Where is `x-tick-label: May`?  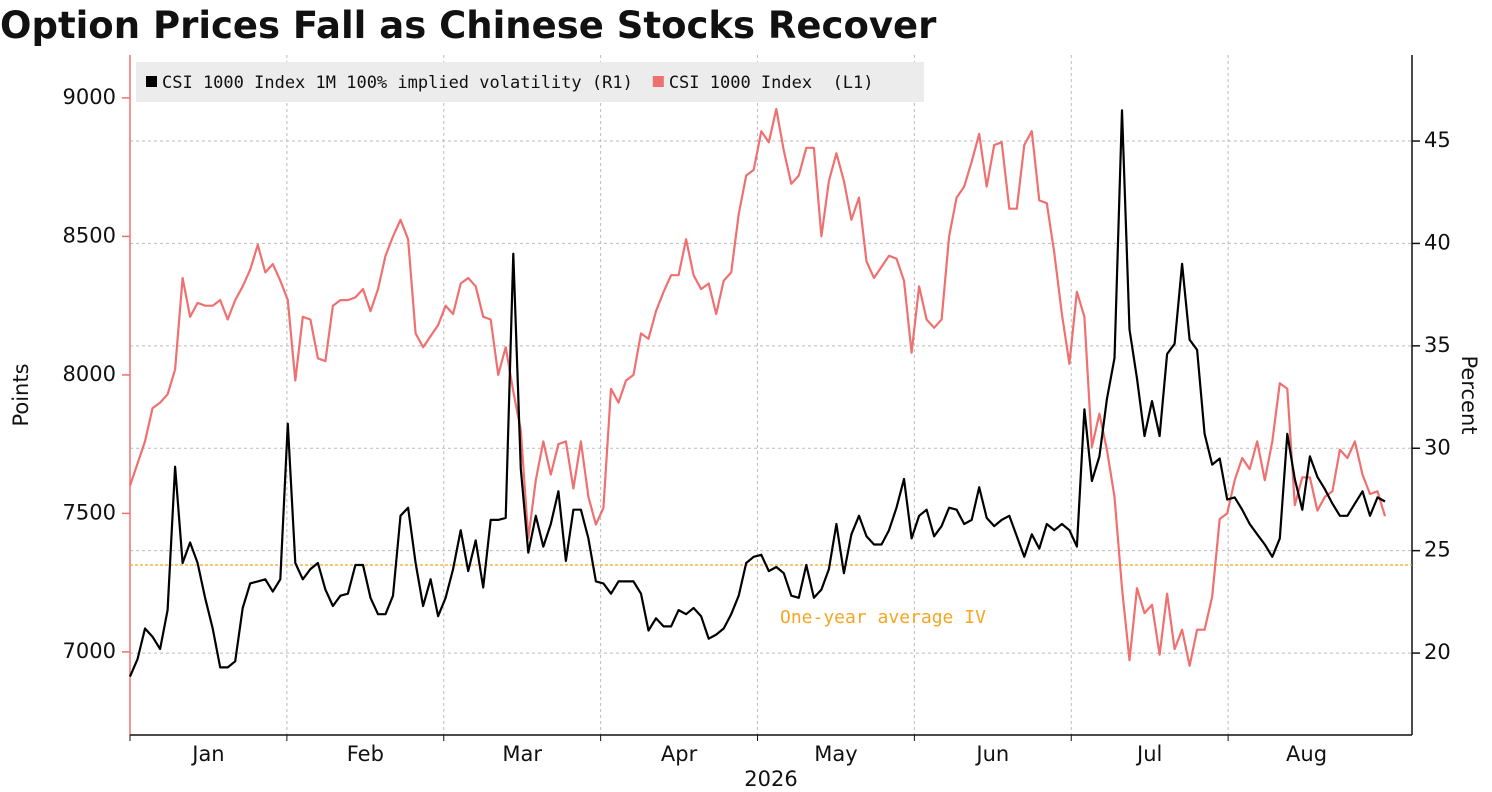
x-tick-label: May is located at coordinates (835, 754).